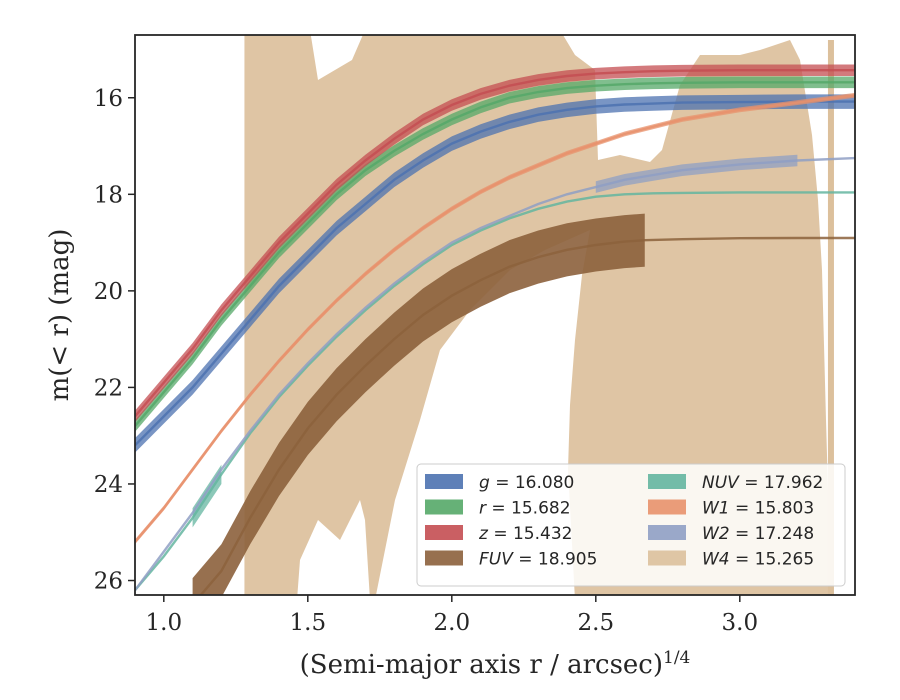  I want to click on y-tick-label: 18, so click(108, 195).